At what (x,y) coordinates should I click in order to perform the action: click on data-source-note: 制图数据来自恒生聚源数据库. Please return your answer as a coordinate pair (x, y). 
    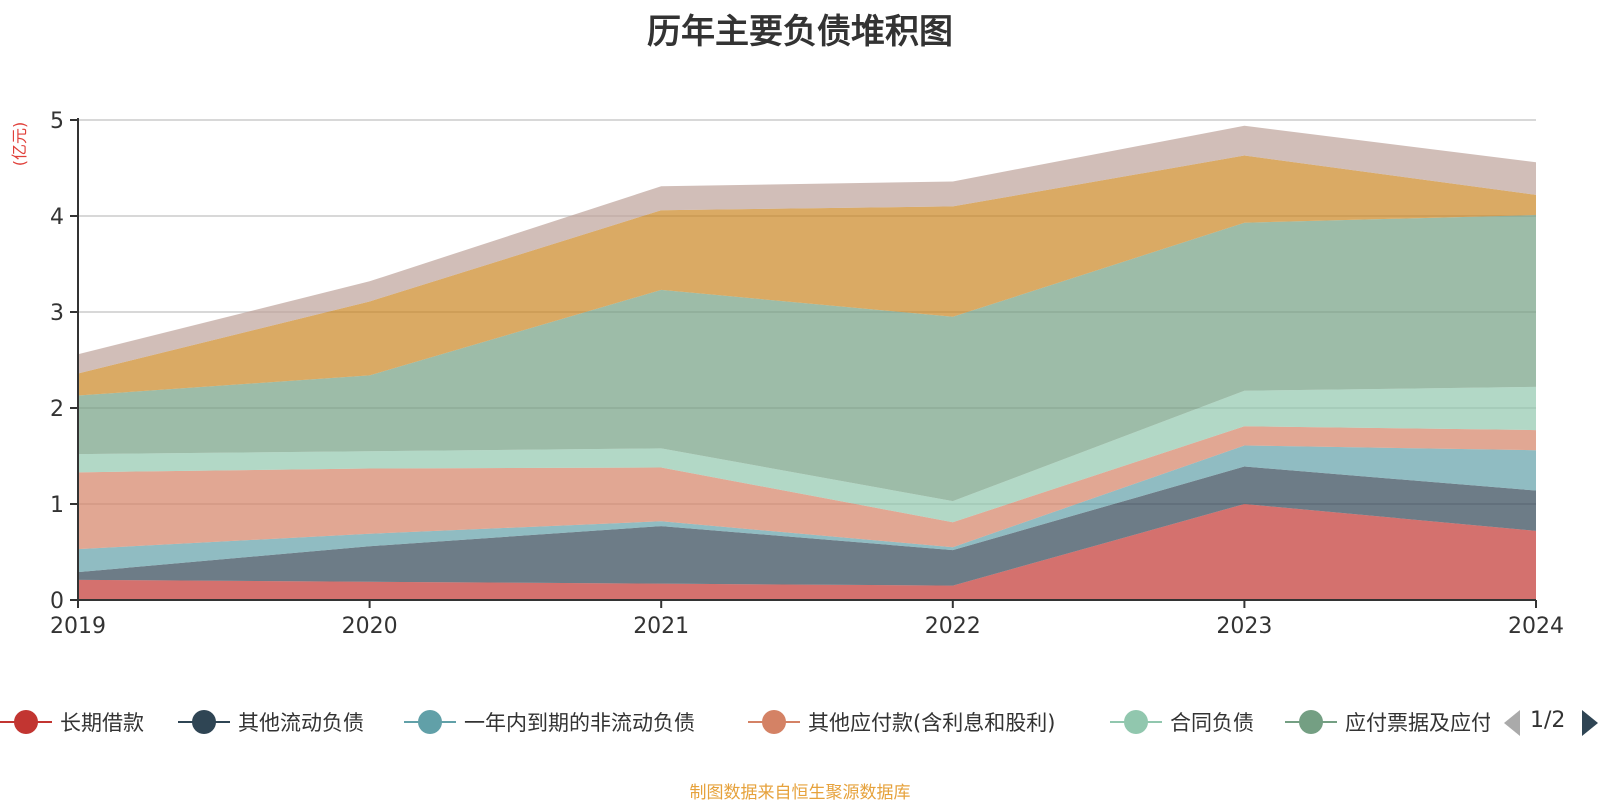
    Looking at the image, I should click on (800, 793).